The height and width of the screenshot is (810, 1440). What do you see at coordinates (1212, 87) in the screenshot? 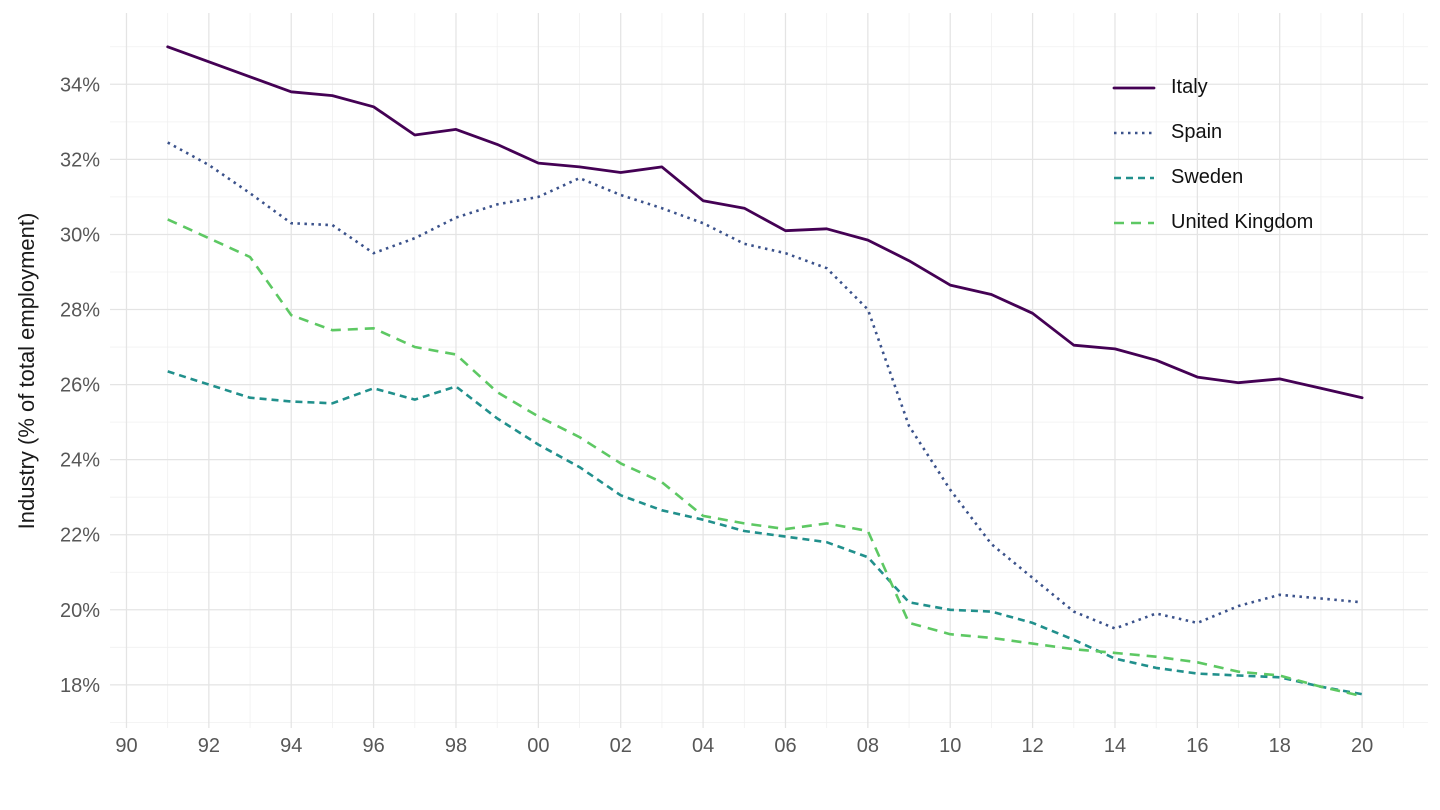
I see `legend-item-italy: Italy` at bounding box center [1212, 87].